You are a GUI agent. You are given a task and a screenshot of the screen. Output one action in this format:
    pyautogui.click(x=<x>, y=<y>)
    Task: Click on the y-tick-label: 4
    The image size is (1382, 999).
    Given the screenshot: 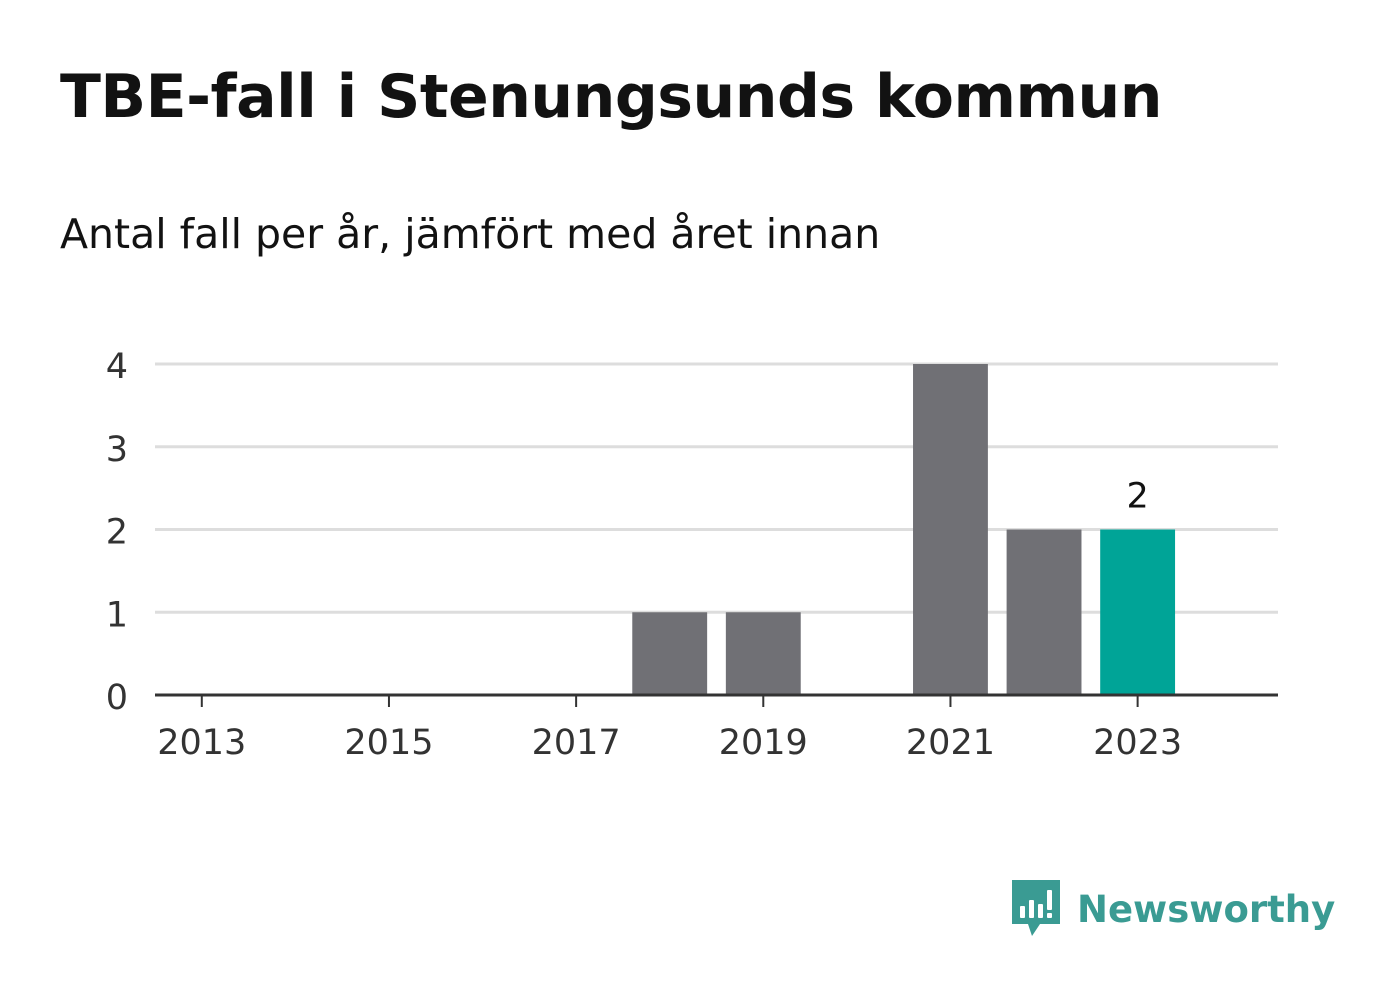 What is the action you would take?
    pyautogui.click(x=117, y=367)
    